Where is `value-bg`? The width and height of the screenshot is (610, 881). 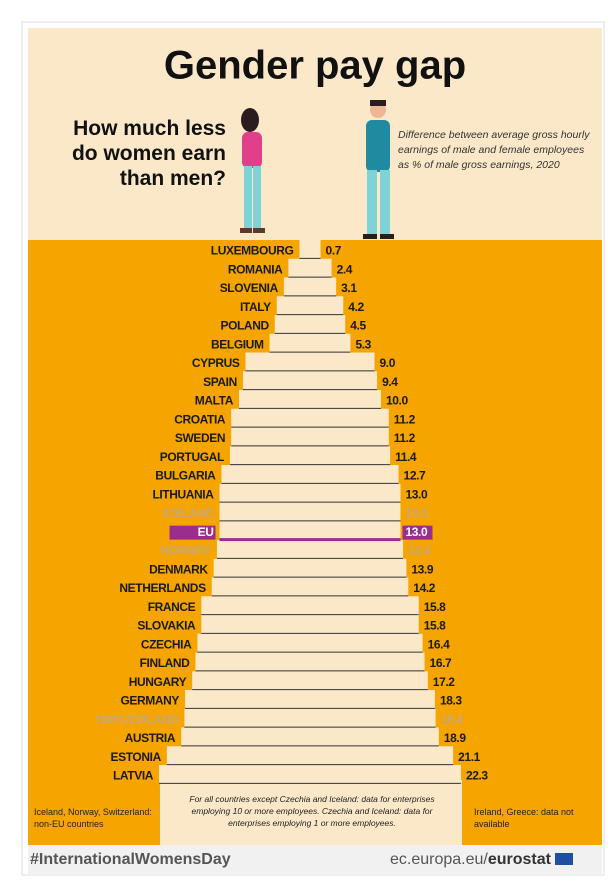 value-bg is located at coordinates (417, 532).